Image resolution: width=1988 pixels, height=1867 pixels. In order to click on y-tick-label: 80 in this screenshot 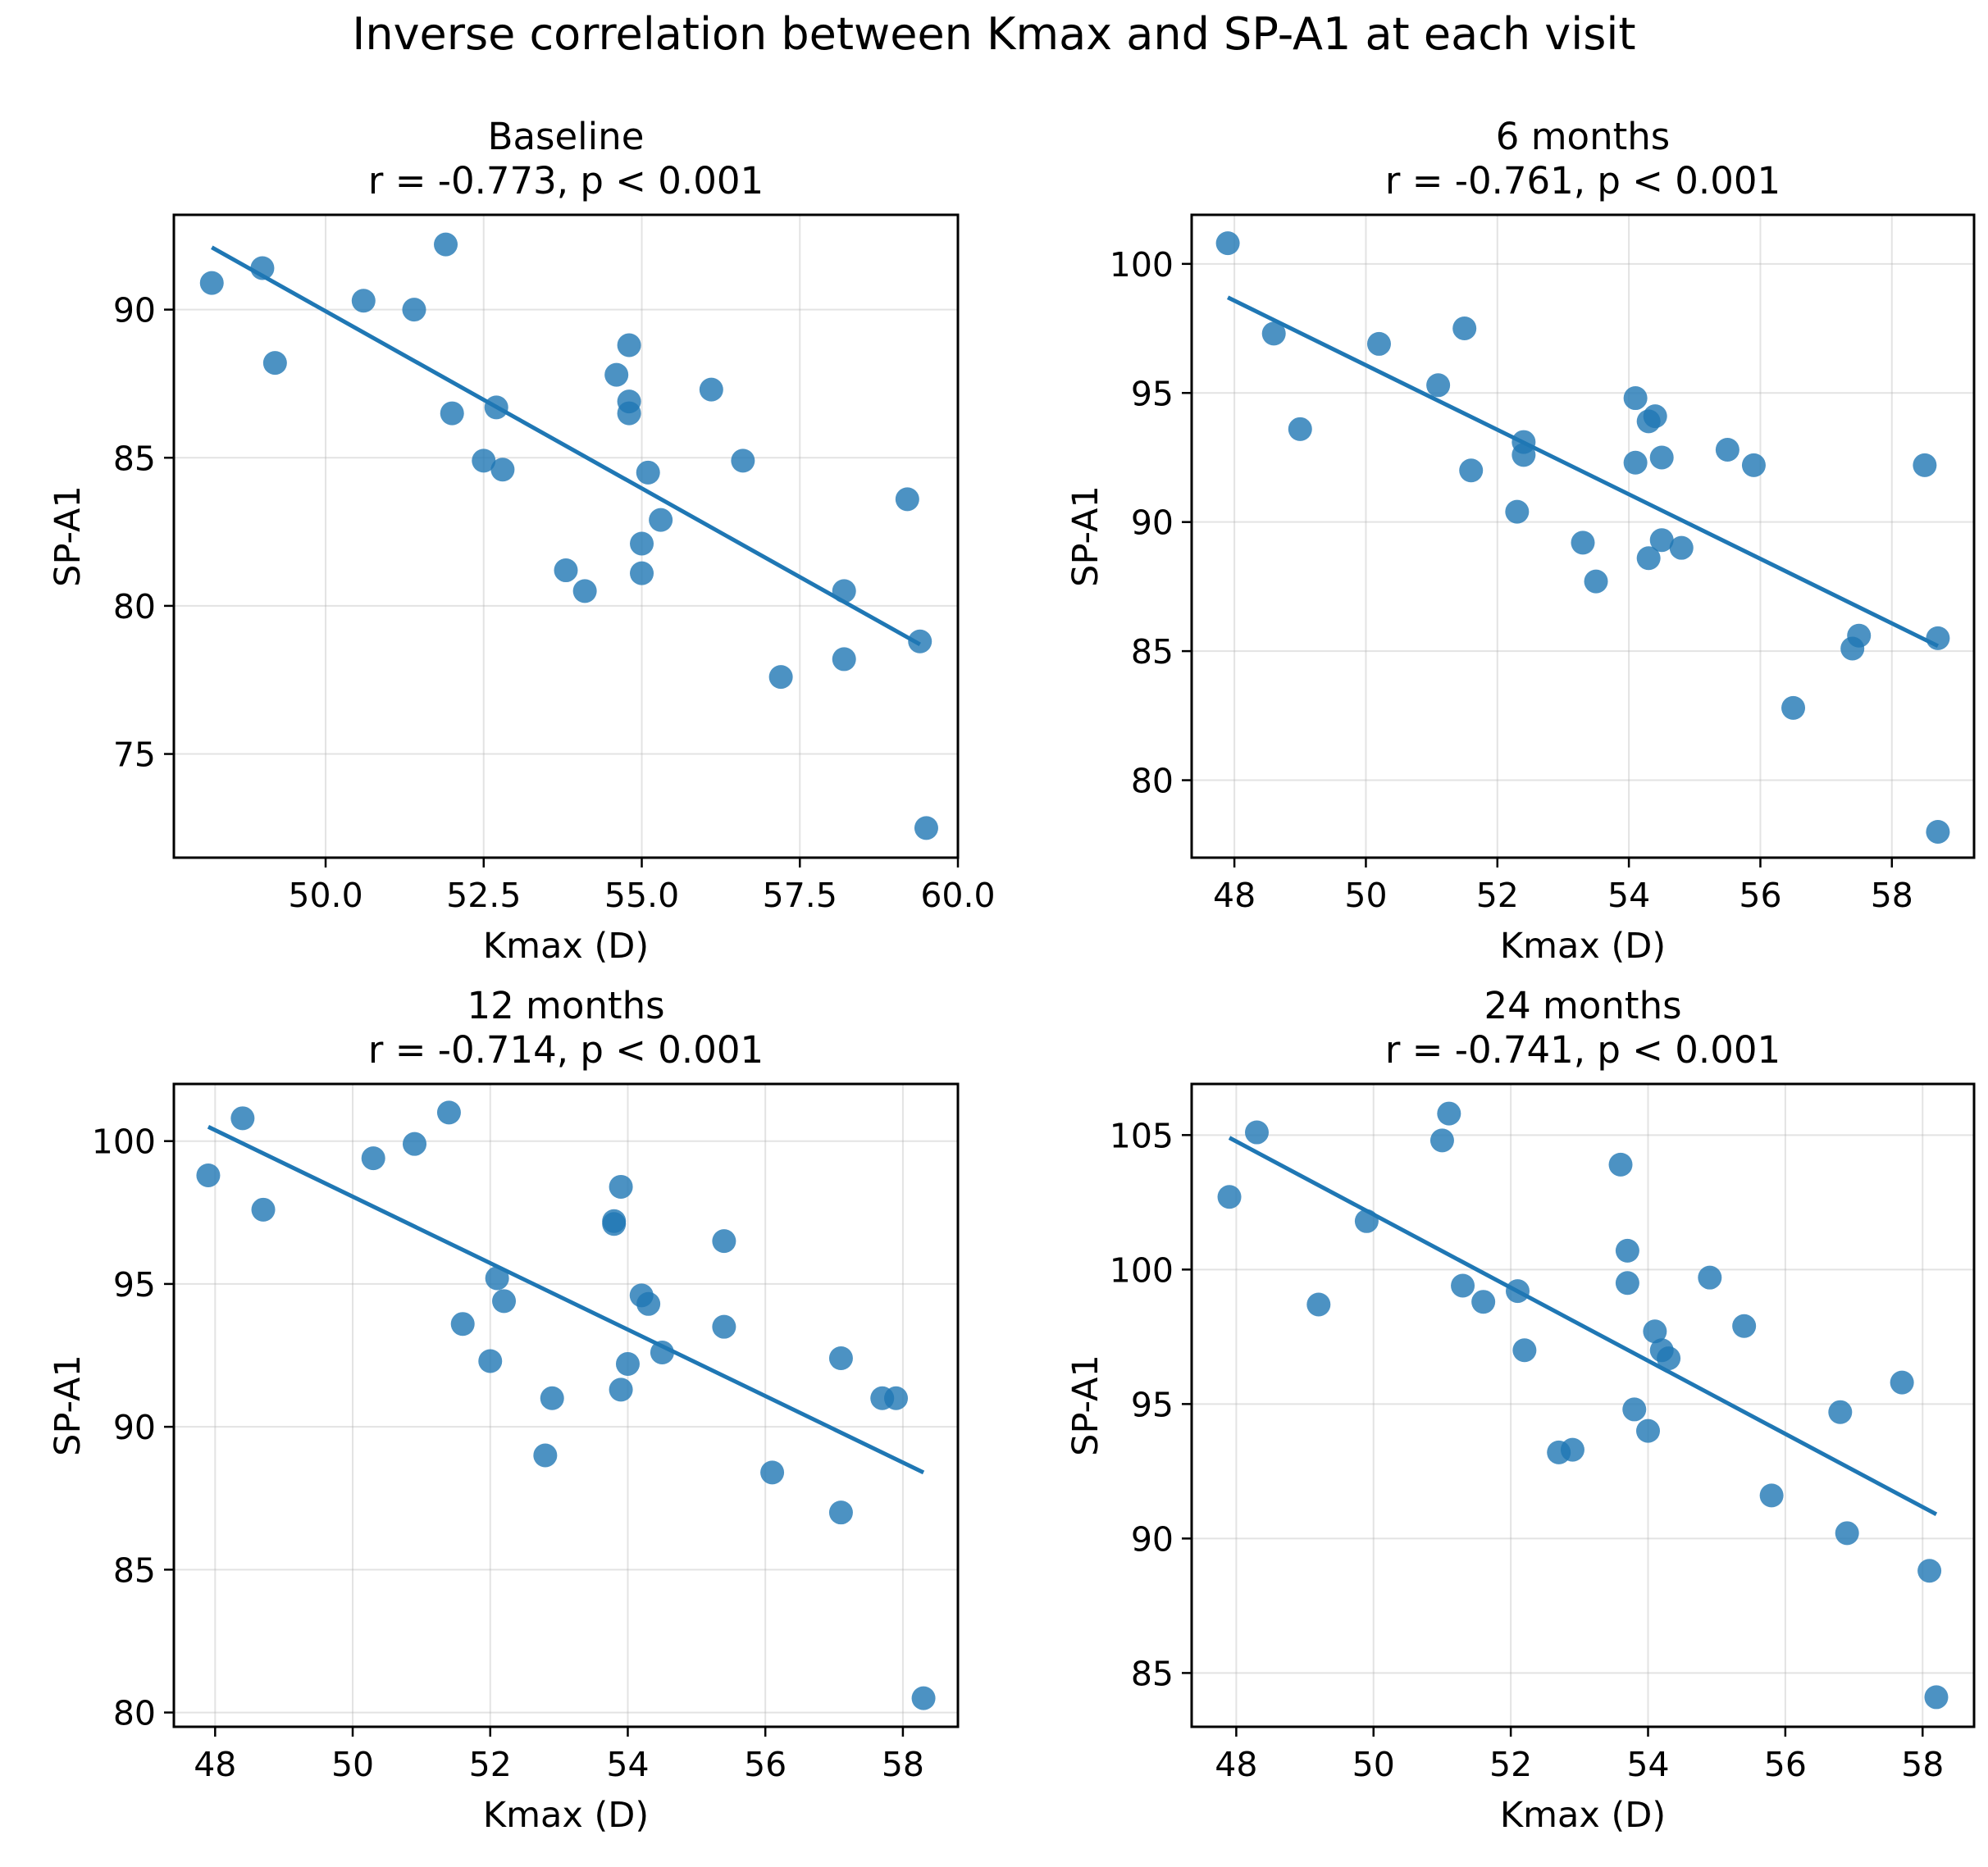, I will do `click(1152, 781)`.